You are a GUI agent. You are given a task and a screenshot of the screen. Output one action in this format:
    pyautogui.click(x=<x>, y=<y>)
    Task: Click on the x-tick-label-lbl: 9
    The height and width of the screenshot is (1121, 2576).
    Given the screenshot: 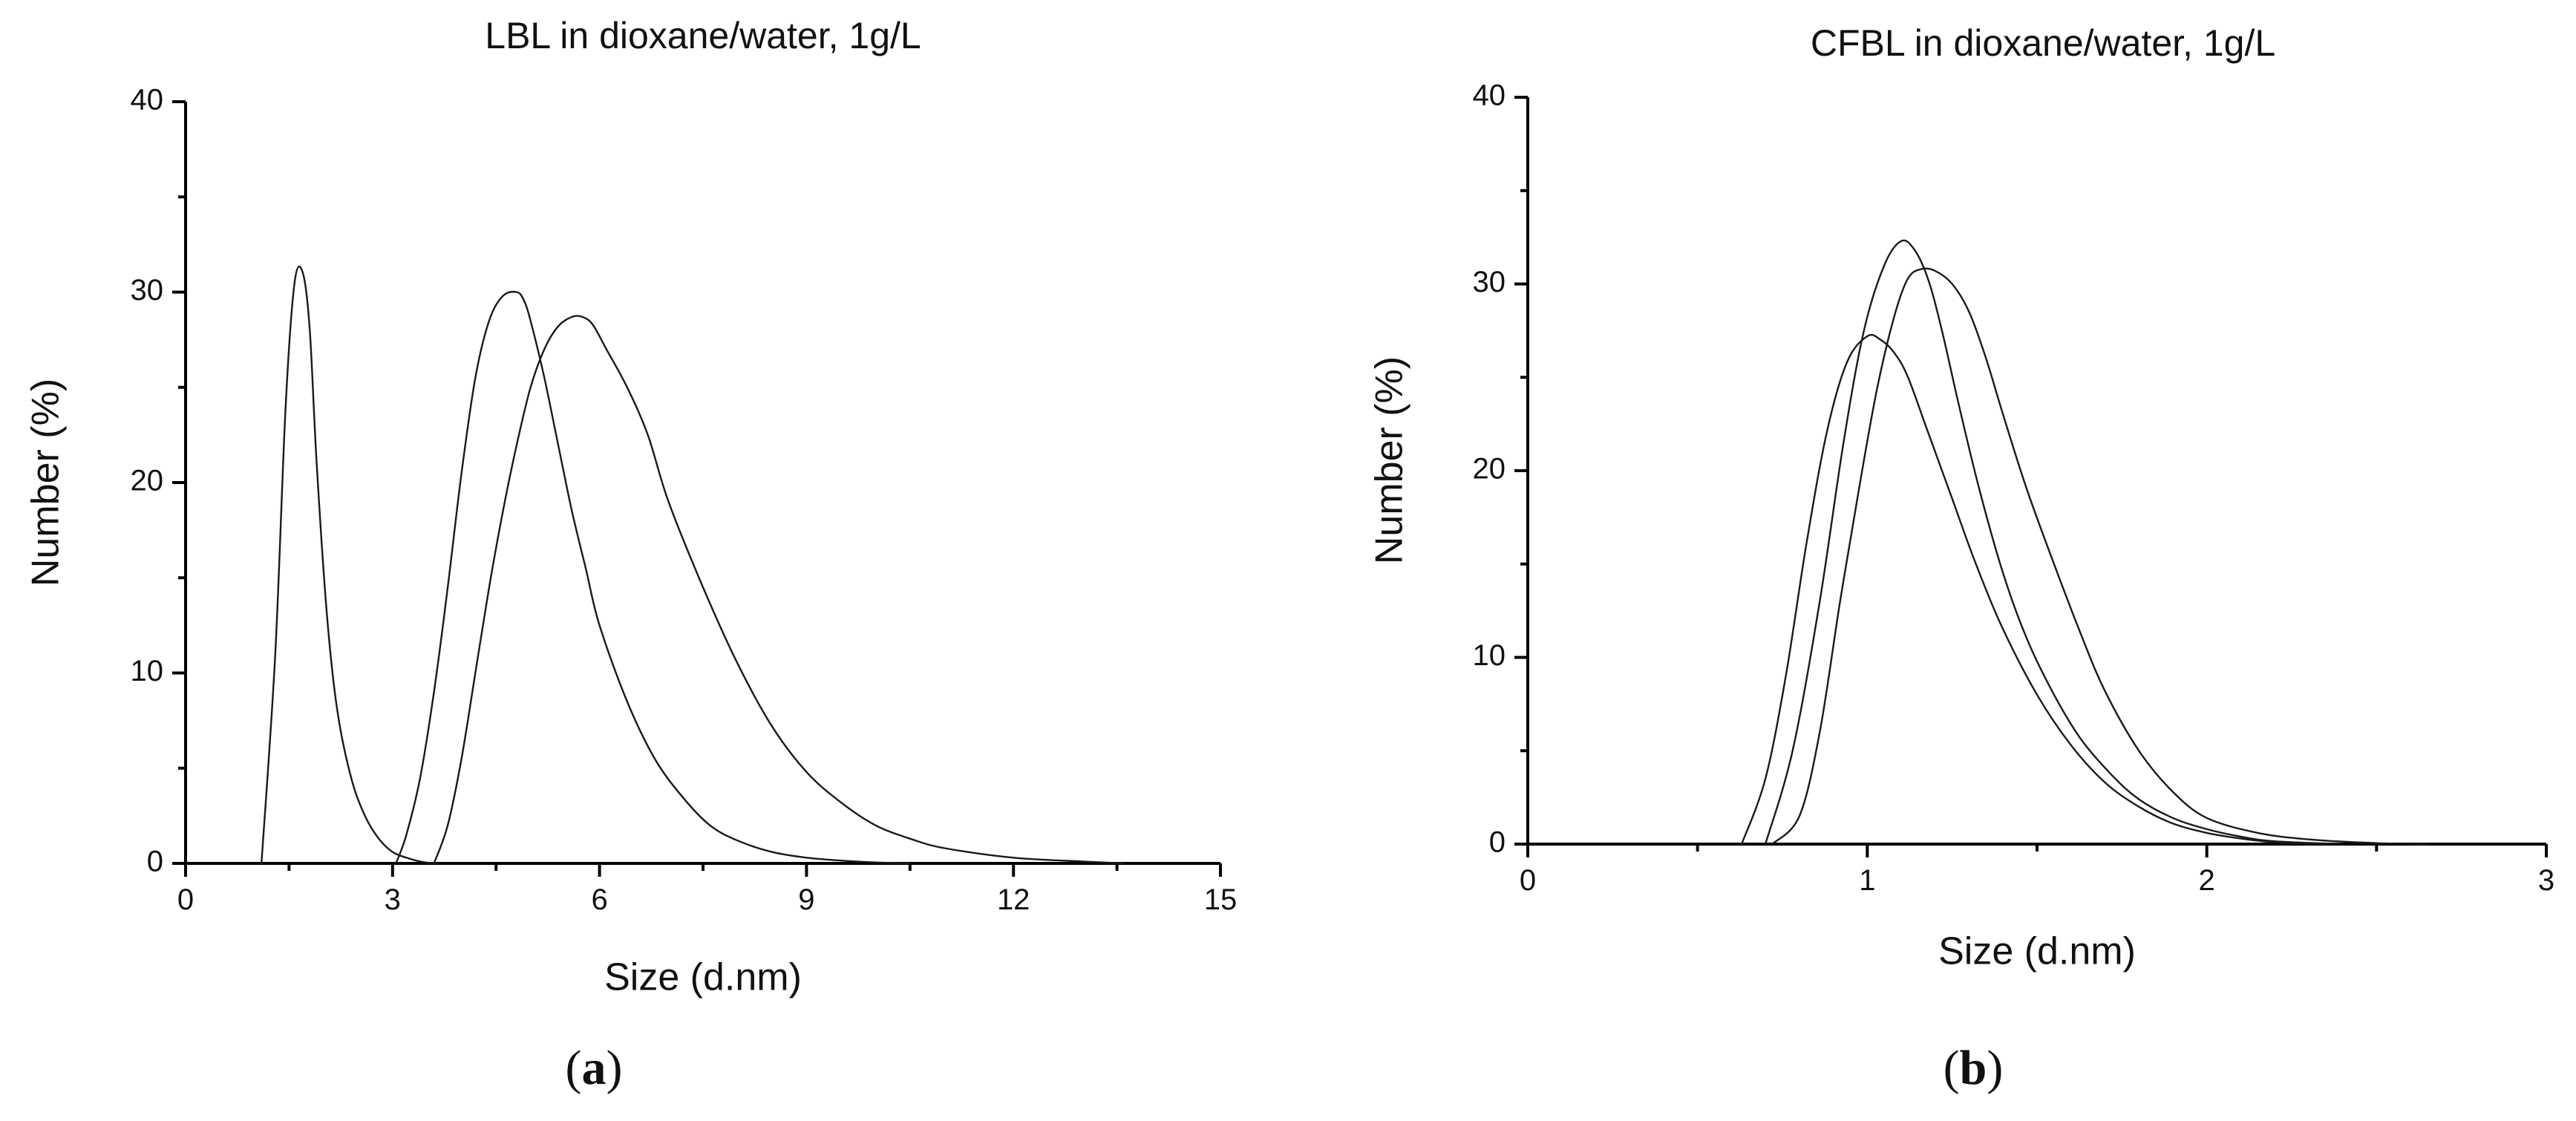 What is the action you would take?
    pyautogui.click(x=806, y=899)
    